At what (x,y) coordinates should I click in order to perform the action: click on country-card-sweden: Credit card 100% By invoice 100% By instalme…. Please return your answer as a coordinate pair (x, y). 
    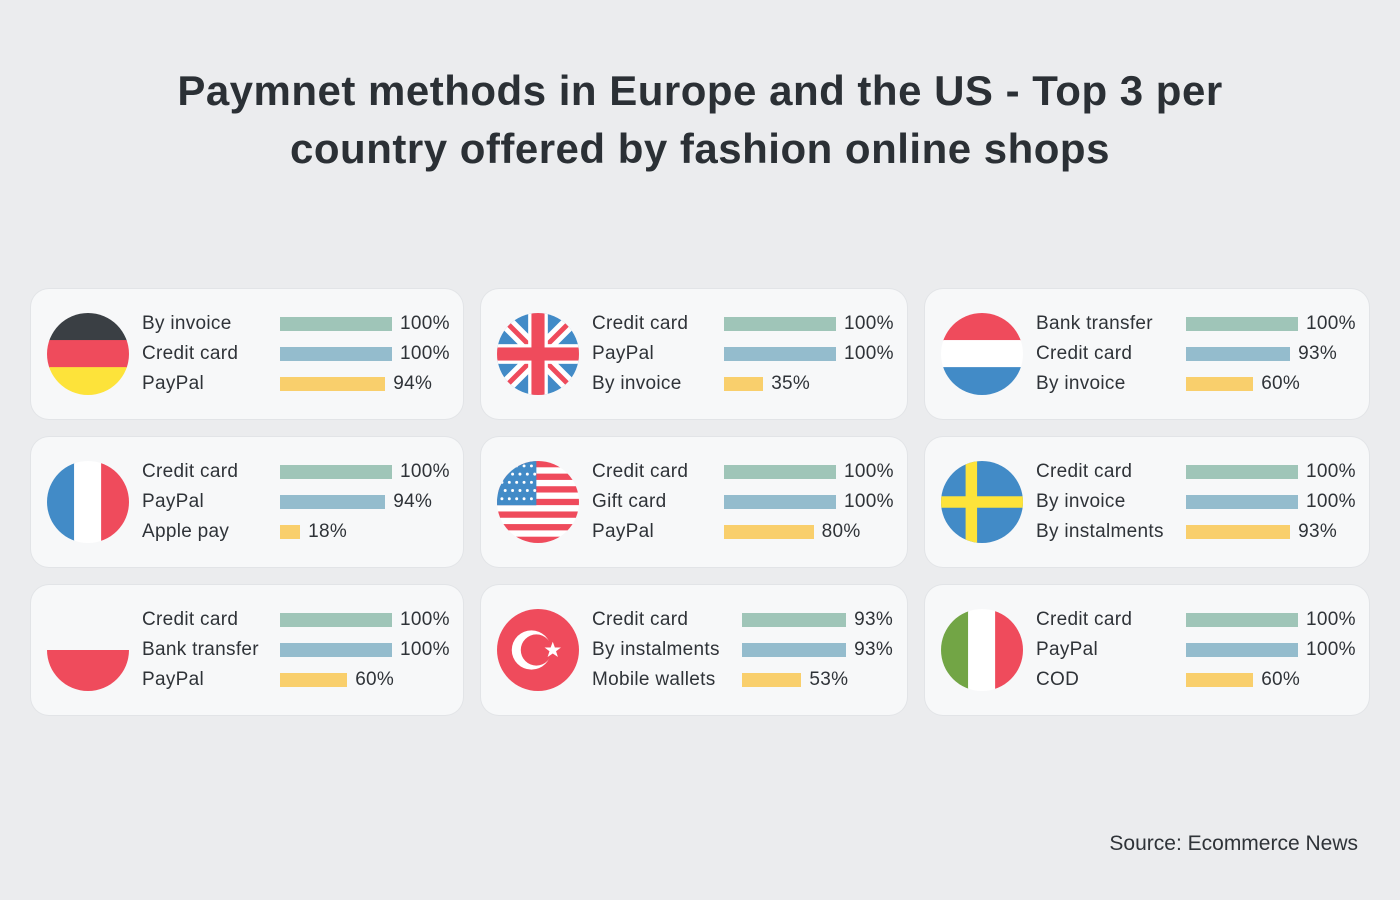
    Looking at the image, I should click on (1147, 502).